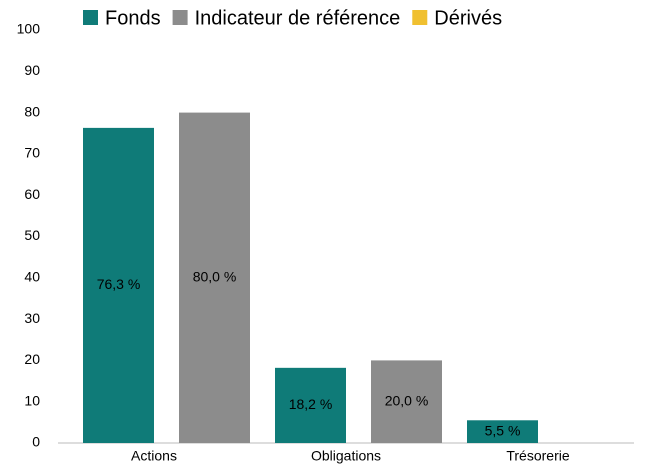 Image resolution: width=657 pixels, height=465 pixels. What do you see at coordinates (154, 456) in the screenshot?
I see `x-tick-label: Actions` at bounding box center [154, 456].